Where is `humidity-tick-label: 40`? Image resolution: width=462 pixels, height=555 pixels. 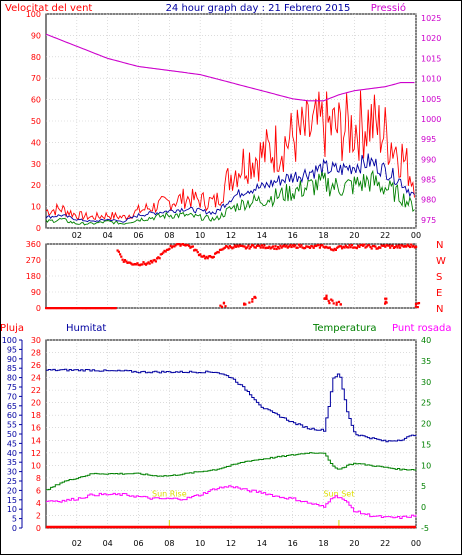
humidity-tick-label: 40 is located at coordinates (12, 453).